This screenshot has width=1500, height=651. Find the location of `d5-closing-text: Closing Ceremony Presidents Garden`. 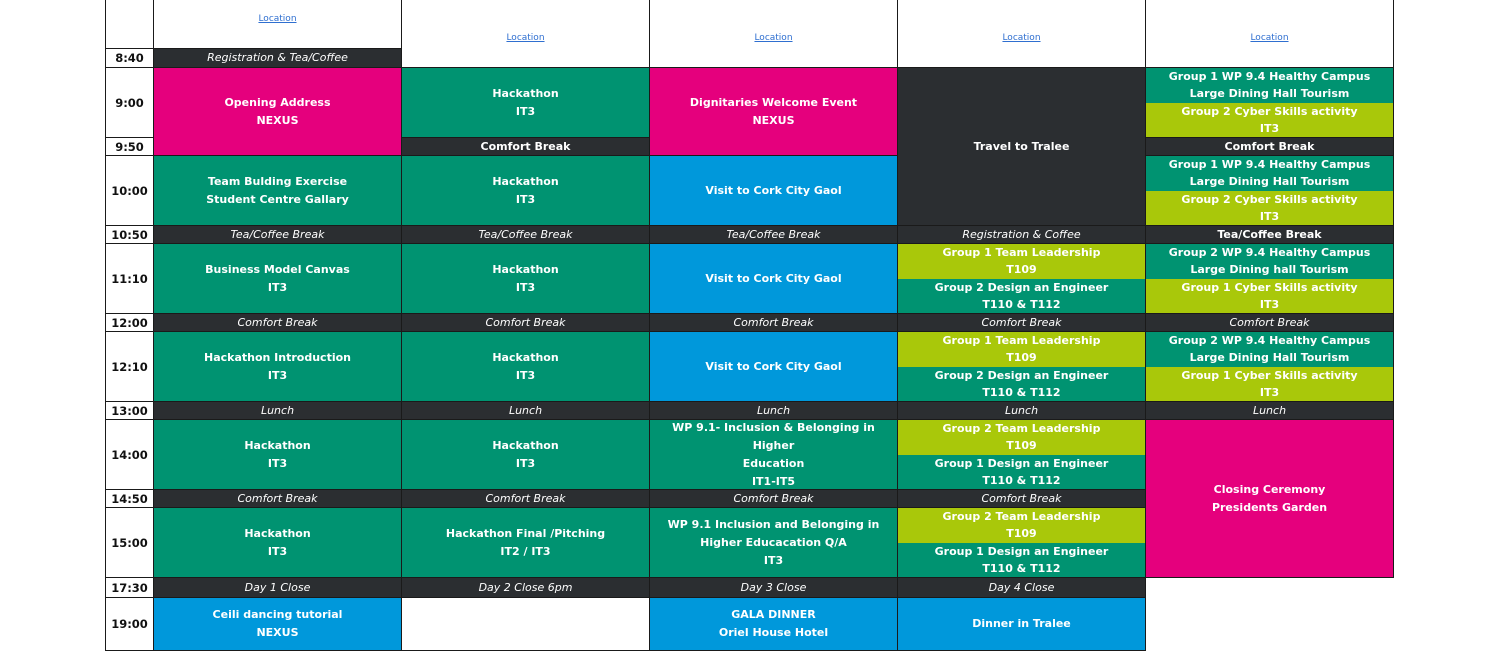

d5-closing-text: Closing Ceremony Presidents Garden is located at coordinates (1269, 499).